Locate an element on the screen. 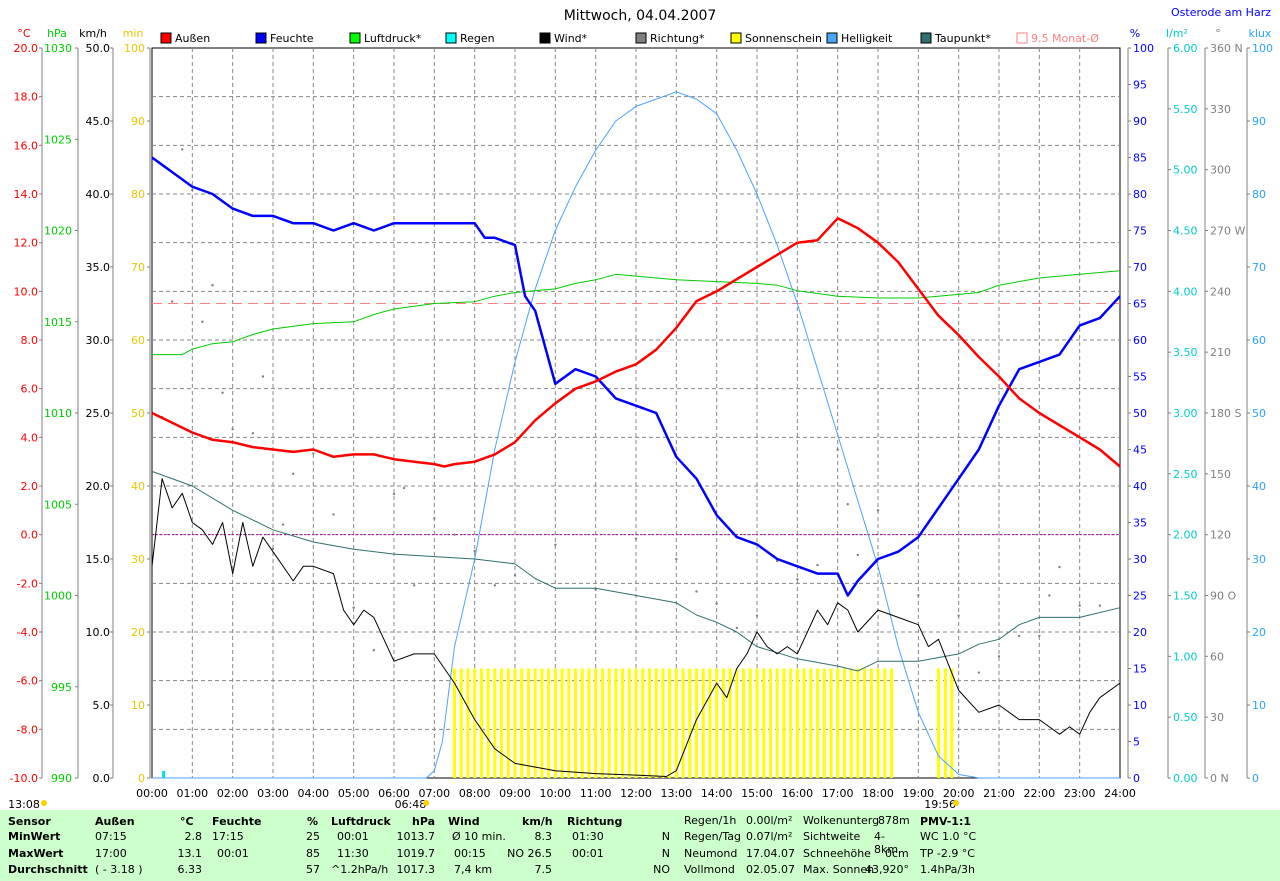 This screenshot has height=881, width=1280. stats-cell: 11:30 is located at coordinates (353, 853).